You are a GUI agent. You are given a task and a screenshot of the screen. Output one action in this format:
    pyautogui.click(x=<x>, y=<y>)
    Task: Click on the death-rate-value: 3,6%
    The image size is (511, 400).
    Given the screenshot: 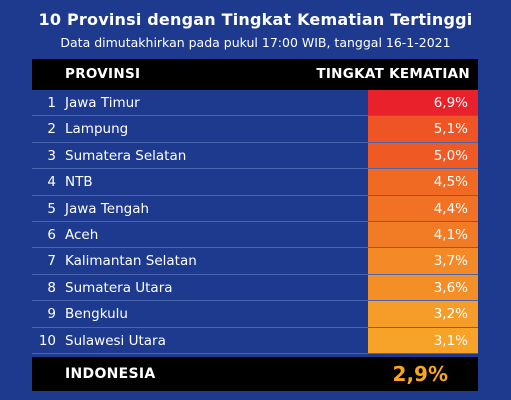 What is the action you would take?
    pyautogui.click(x=450, y=287)
    